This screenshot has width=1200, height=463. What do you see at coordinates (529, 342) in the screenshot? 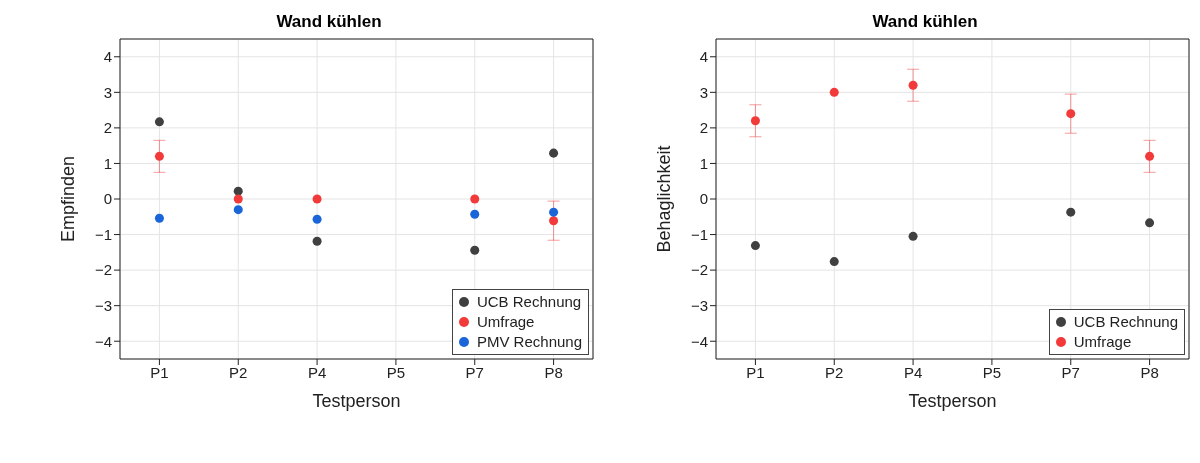
I see `legend-label: PMV Rechnung` at bounding box center [529, 342].